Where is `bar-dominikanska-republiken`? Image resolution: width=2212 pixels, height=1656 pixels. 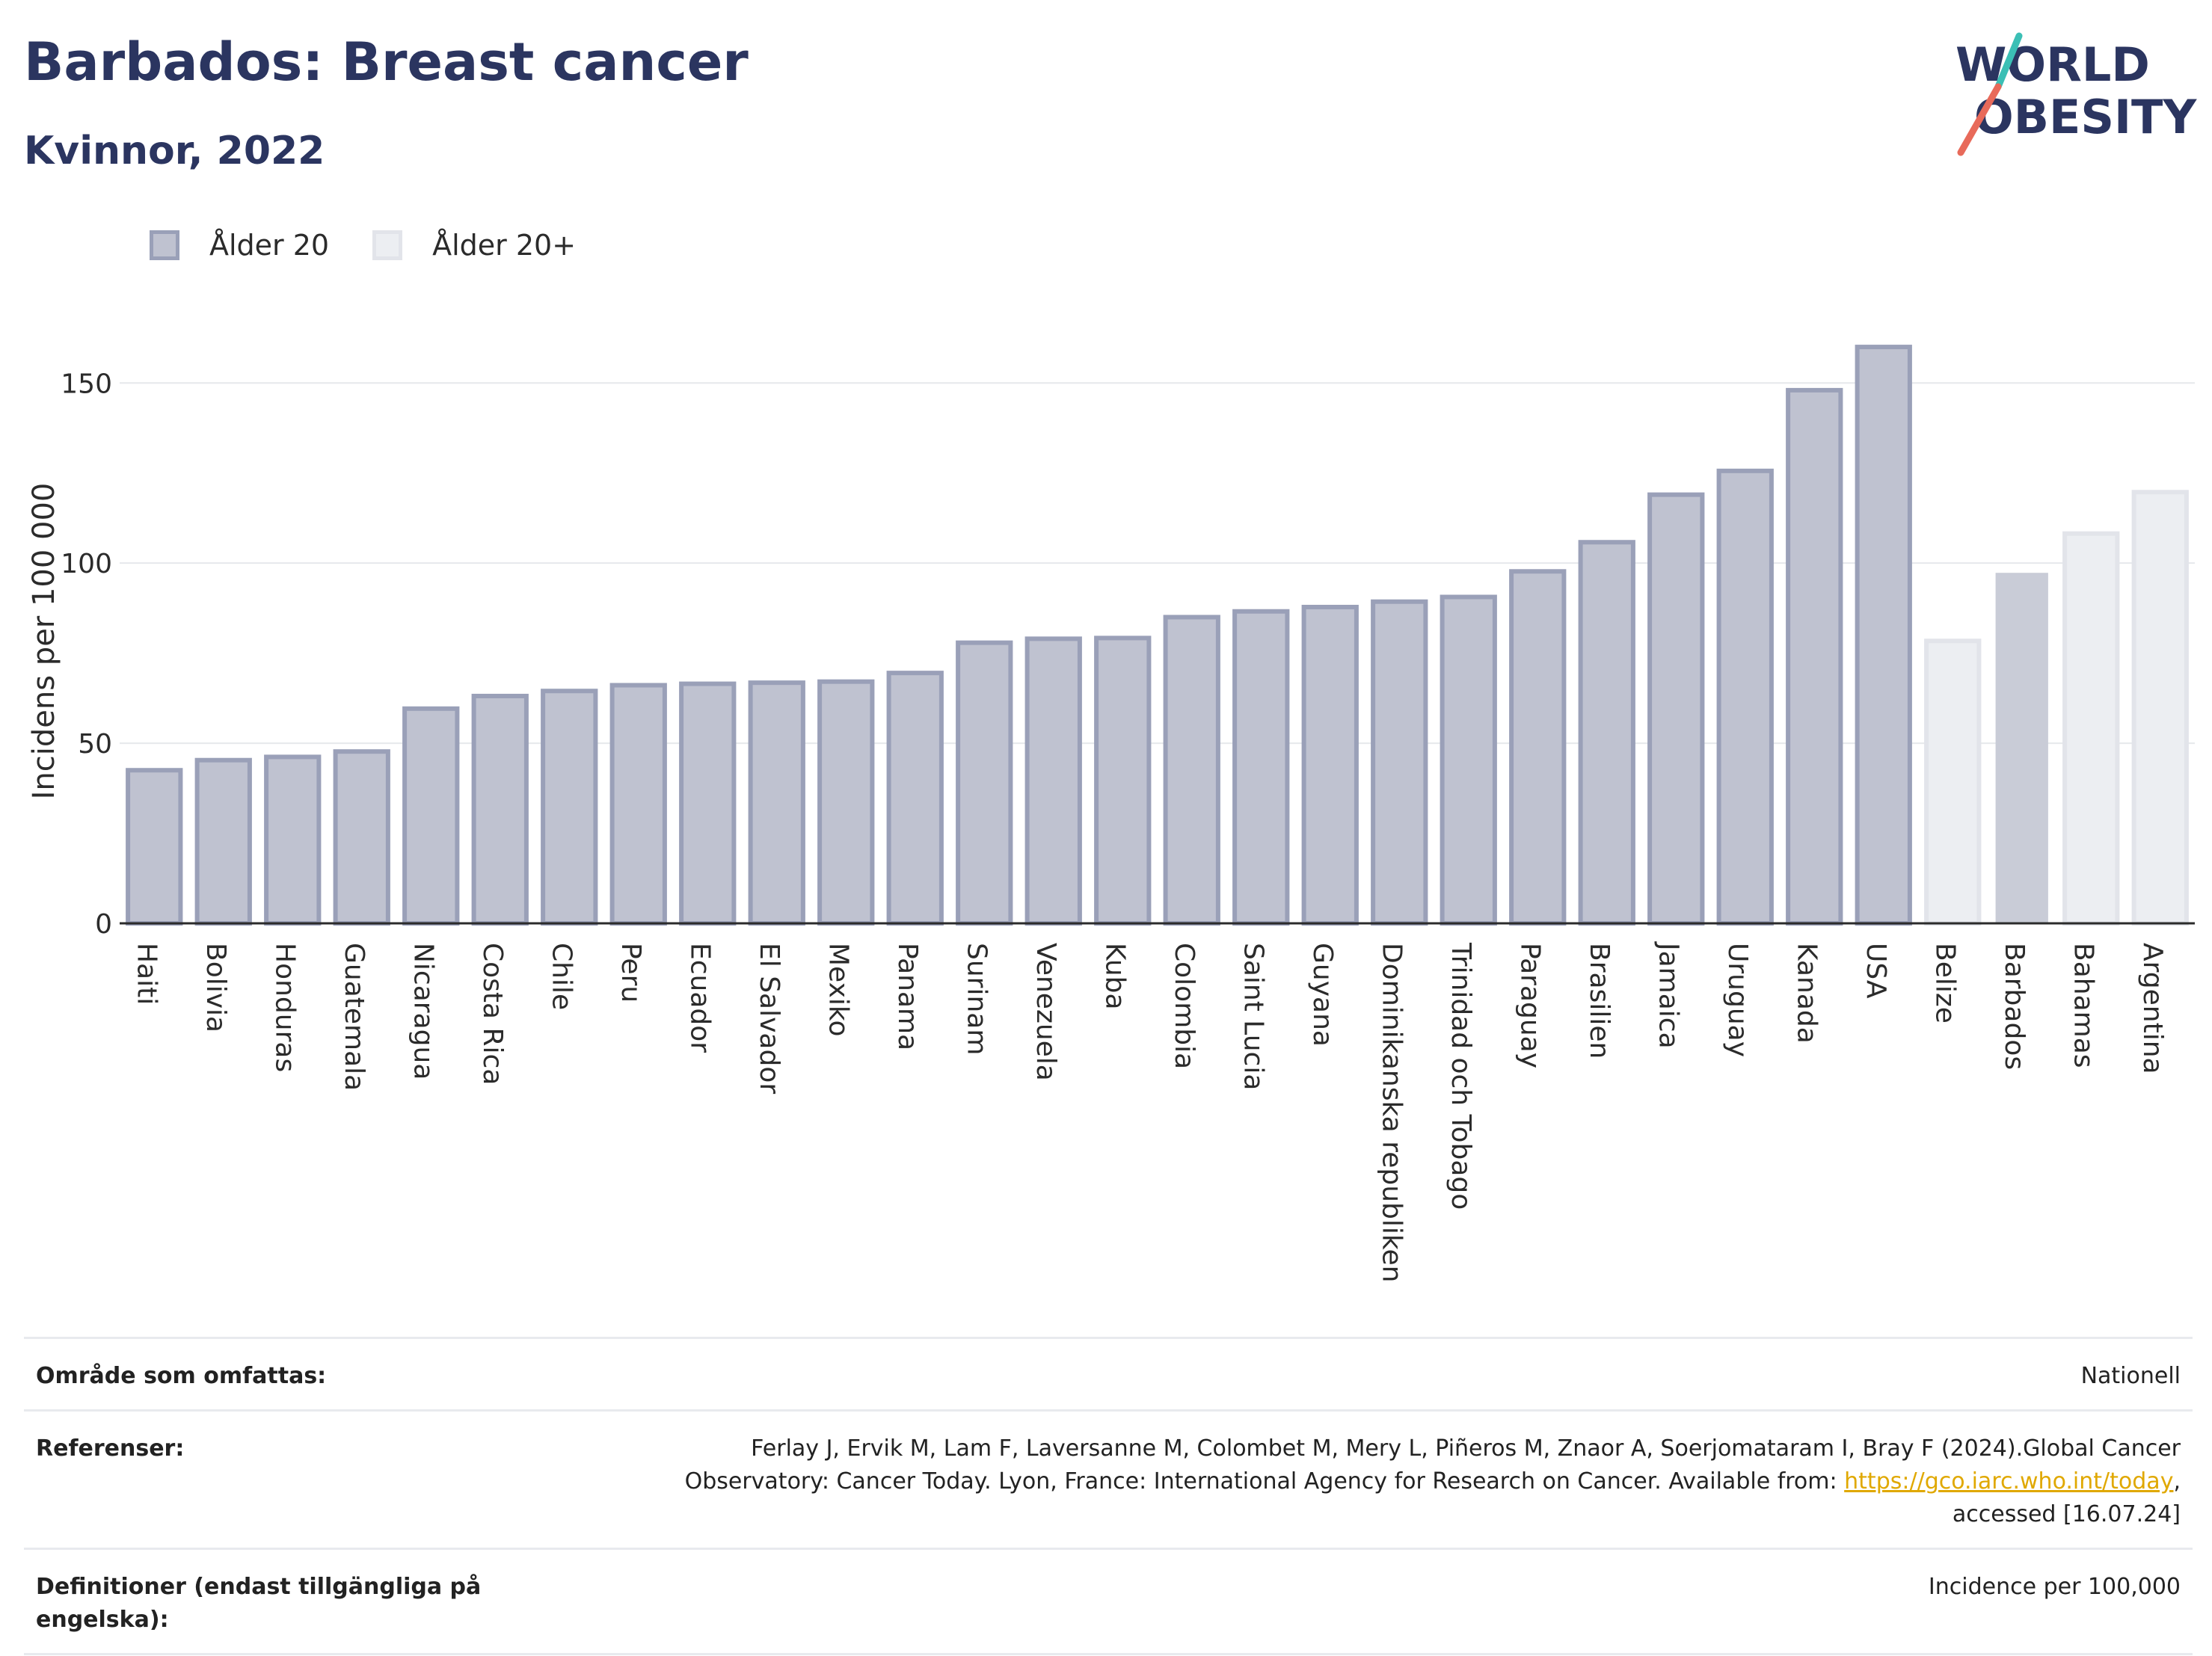 bar-dominikanska-republiken is located at coordinates (1399, 762).